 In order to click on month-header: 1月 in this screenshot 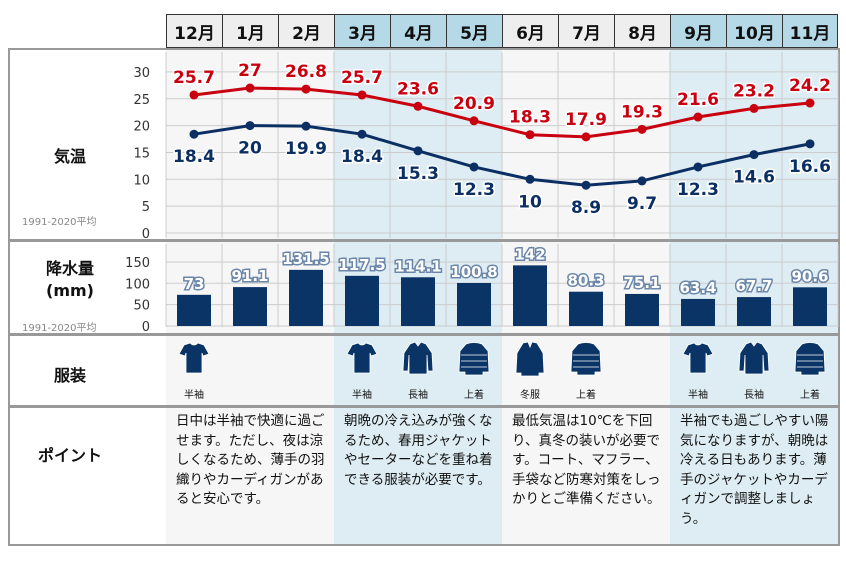, I will do `click(250, 31)`.